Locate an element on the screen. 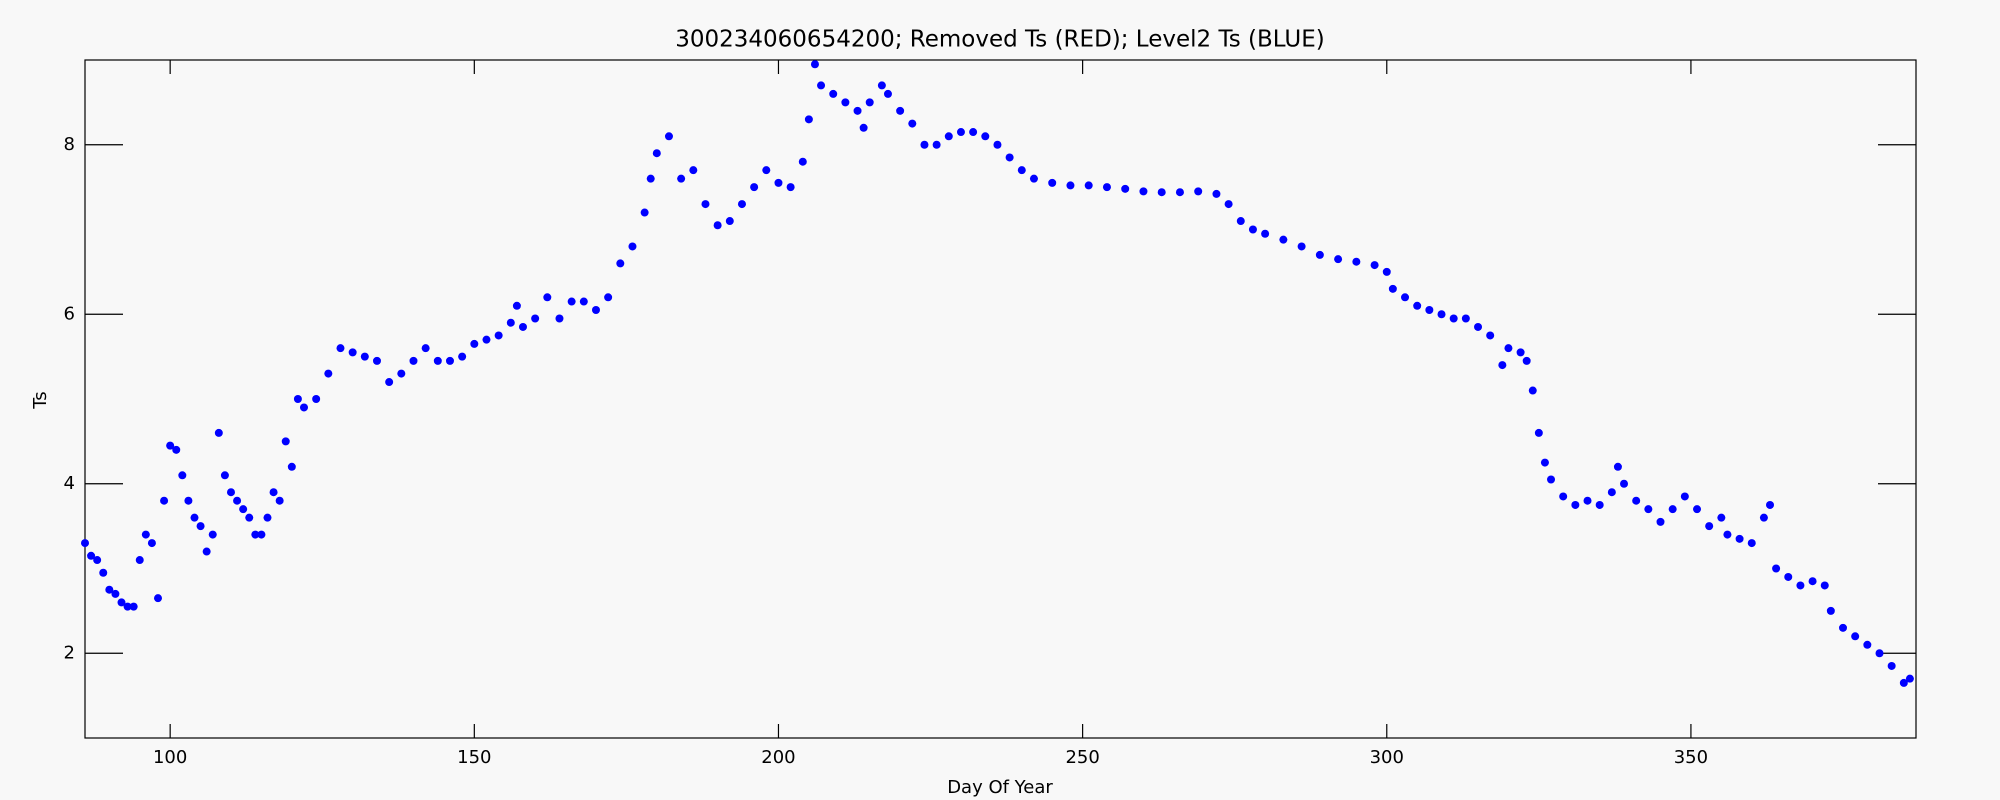  x-tick-label: 200 is located at coordinates (778, 757).